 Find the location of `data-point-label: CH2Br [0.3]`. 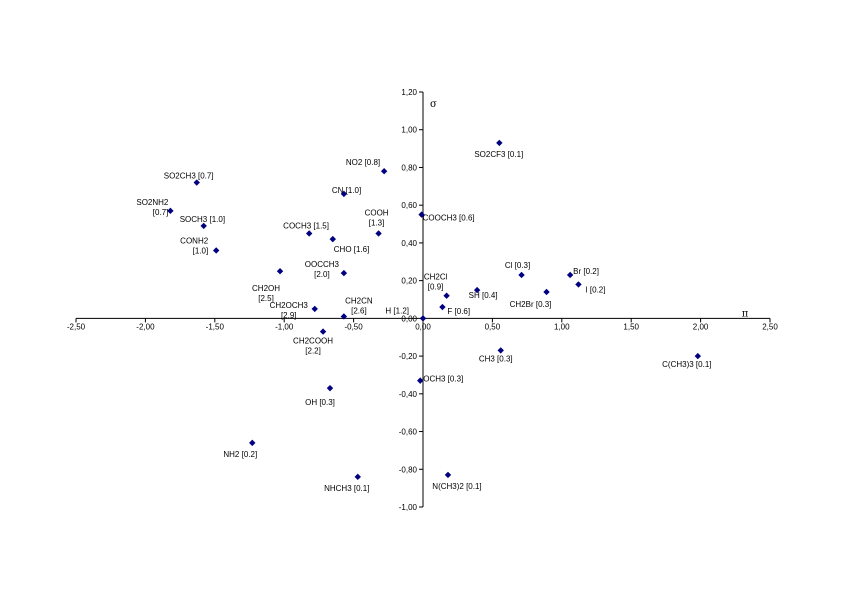

data-point-label: CH2Br [0.3] is located at coordinates (531, 304).